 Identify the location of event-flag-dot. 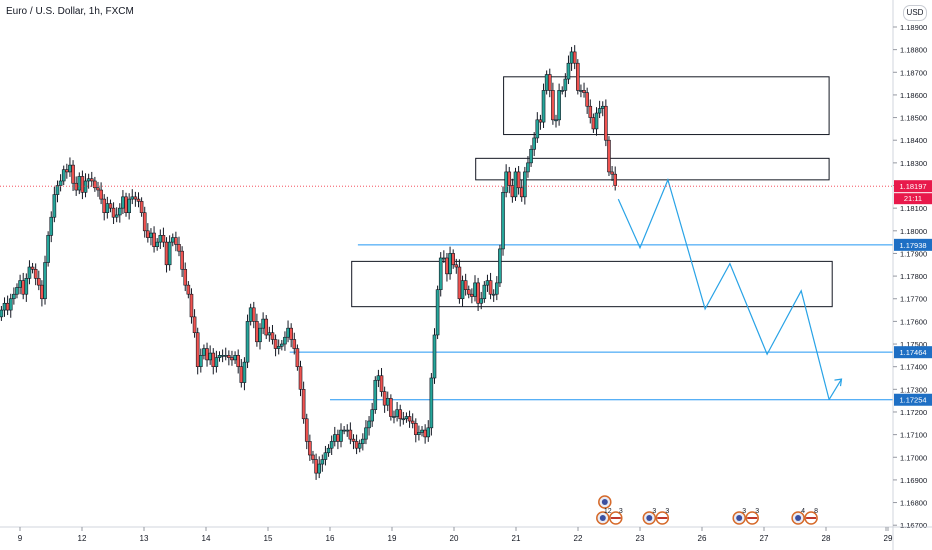
(649, 518).